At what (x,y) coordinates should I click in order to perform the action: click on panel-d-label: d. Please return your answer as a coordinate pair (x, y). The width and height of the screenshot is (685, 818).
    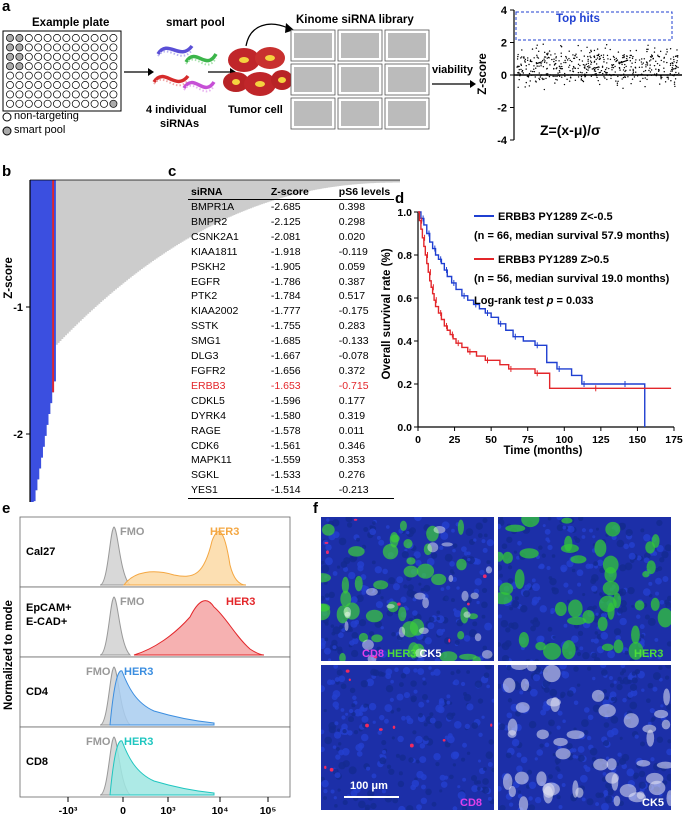
    Looking at the image, I should click on (400, 198).